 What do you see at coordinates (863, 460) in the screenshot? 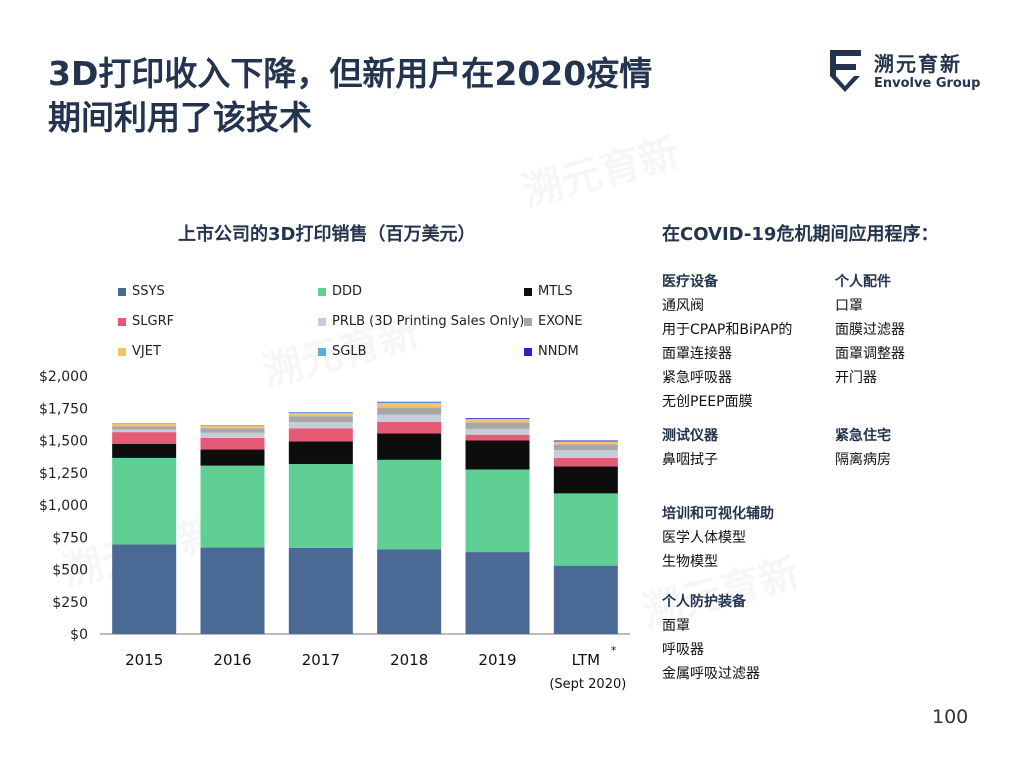
I see `list-item: 隔离病房` at bounding box center [863, 460].